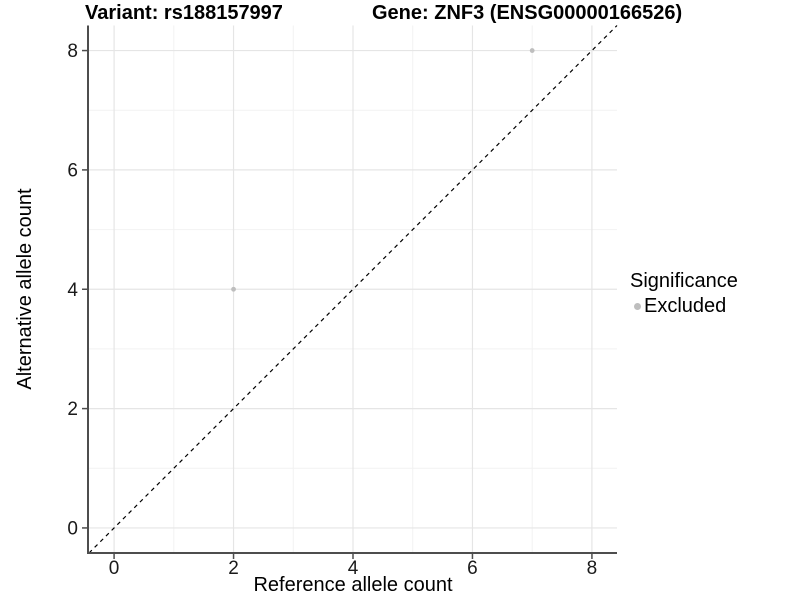  What do you see at coordinates (184, 13) in the screenshot?
I see `plot-title-variant: Variant: rs188157997` at bounding box center [184, 13].